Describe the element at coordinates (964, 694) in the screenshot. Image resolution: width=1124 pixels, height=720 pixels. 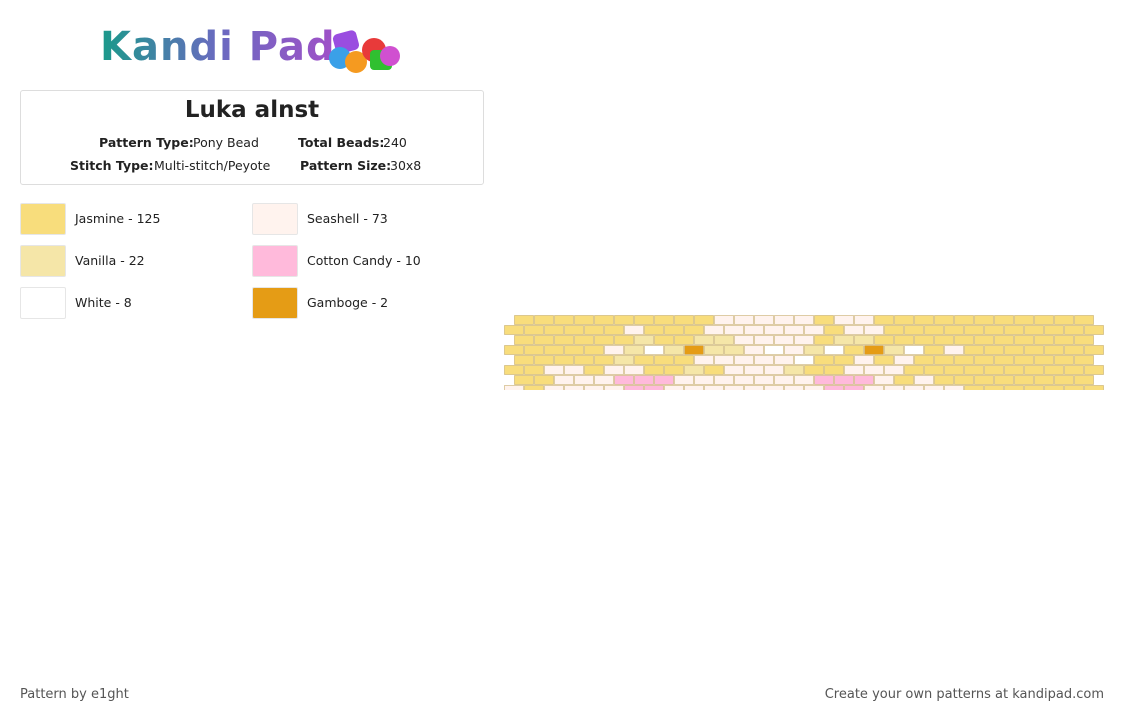
I see `footer-link: Create your own patterns at kandipad.com` at that location.